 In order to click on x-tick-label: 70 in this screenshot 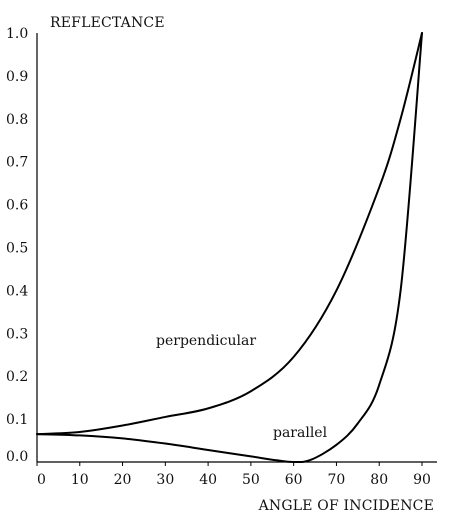, I will do `click(337, 480)`.